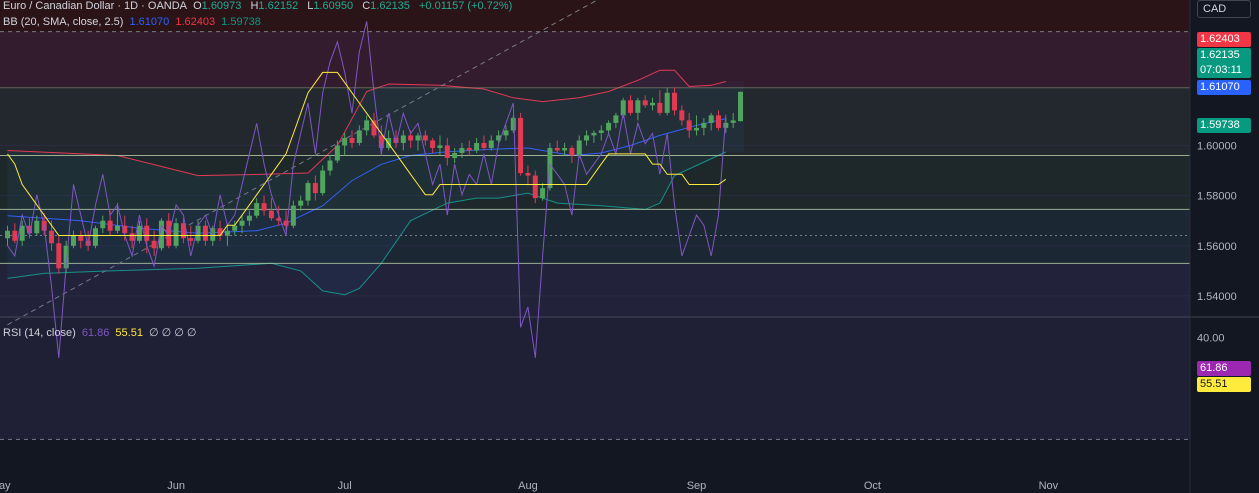 Image resolution: width=1259 pixels, height=493 pixels. I want to click on price-tick-label: 1.58000, so click(1217, 197).